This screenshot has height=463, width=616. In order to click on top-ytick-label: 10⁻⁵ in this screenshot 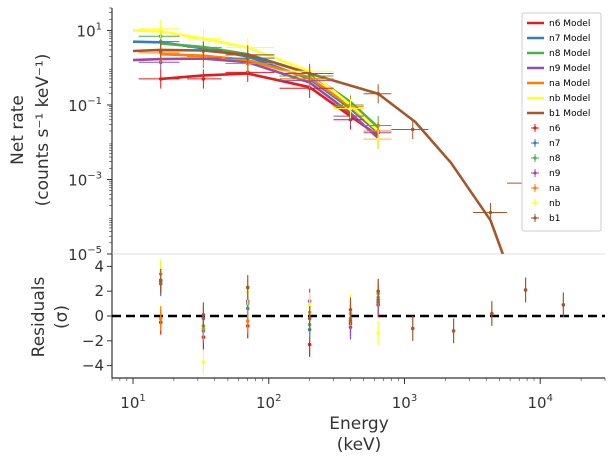, I will do `click(85, 254)`.